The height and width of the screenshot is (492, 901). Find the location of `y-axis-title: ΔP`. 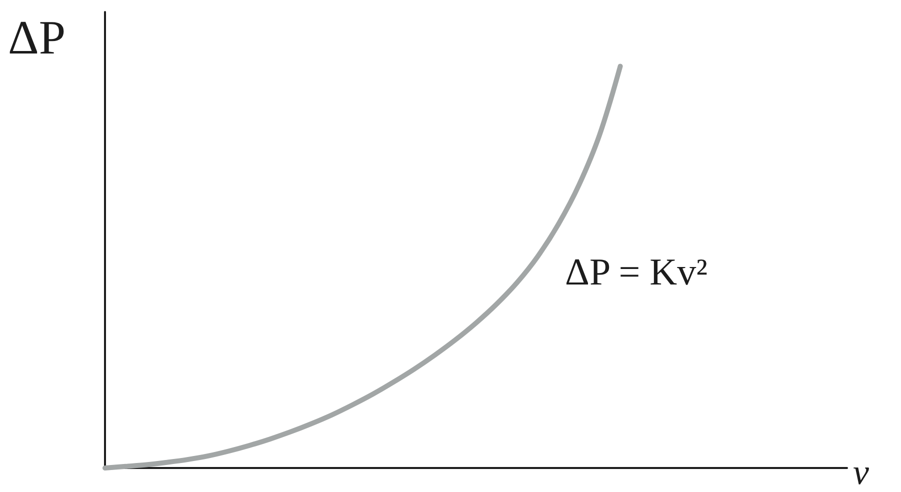

y-axis-title: ΔP is located at coordinates (37, 38).